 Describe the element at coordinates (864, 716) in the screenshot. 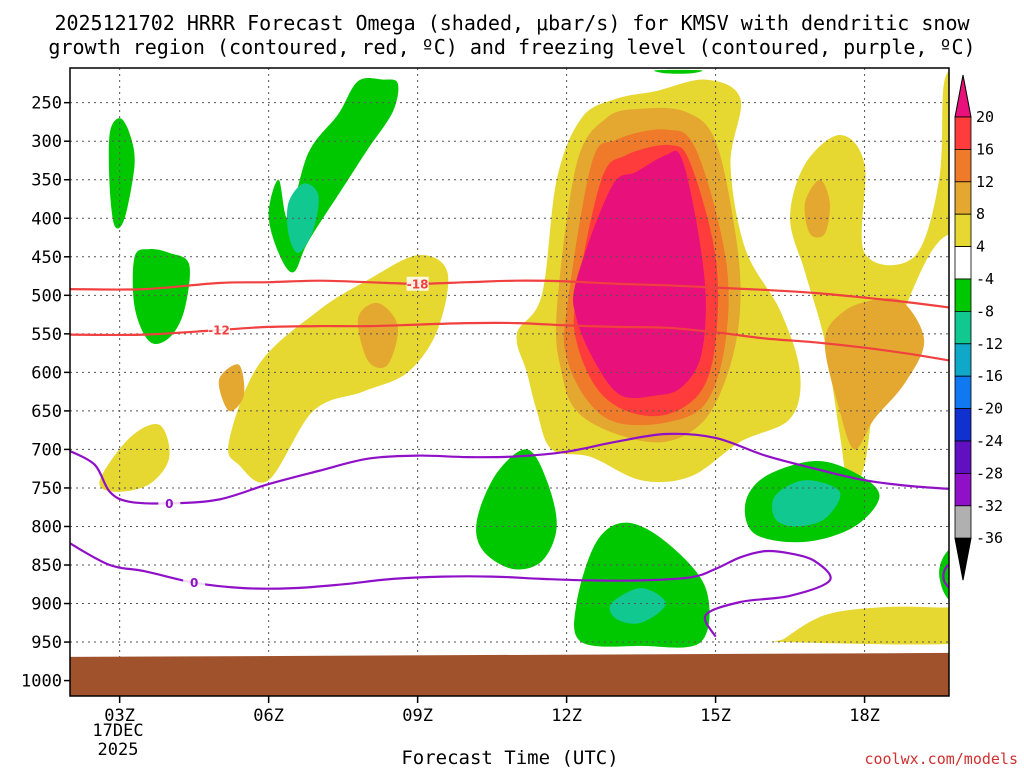

I see `x-tick-label-18Z: 18Z` at that location.